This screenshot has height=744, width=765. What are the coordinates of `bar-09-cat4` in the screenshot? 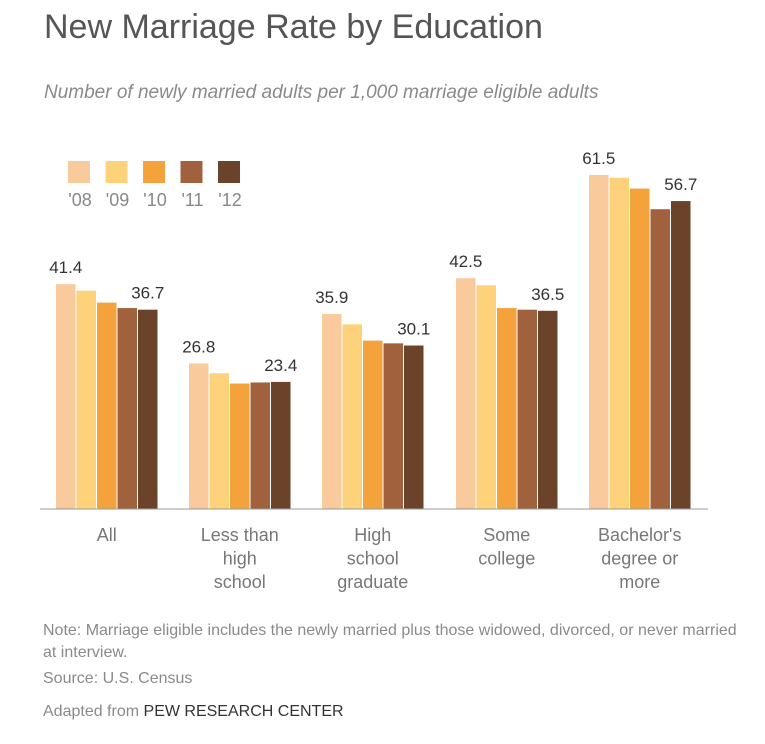 It's located at (619, 343).